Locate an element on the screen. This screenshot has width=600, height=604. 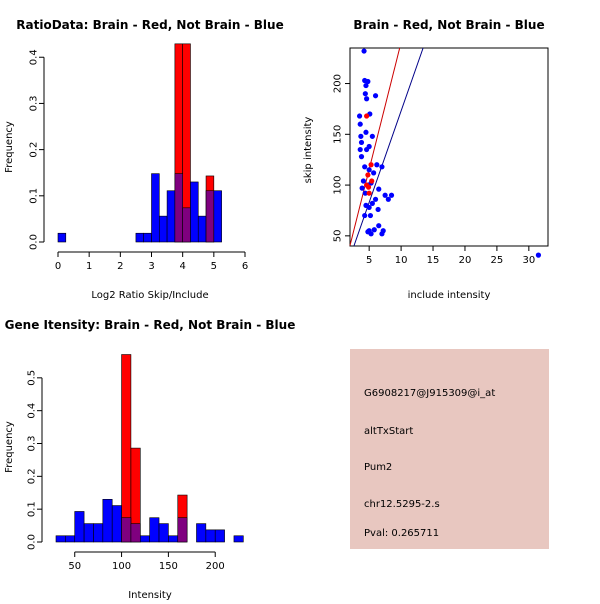
scatter-axes: 5 10 15 20 25 30 50 100 150 200 is located at coordinates (434, 170).